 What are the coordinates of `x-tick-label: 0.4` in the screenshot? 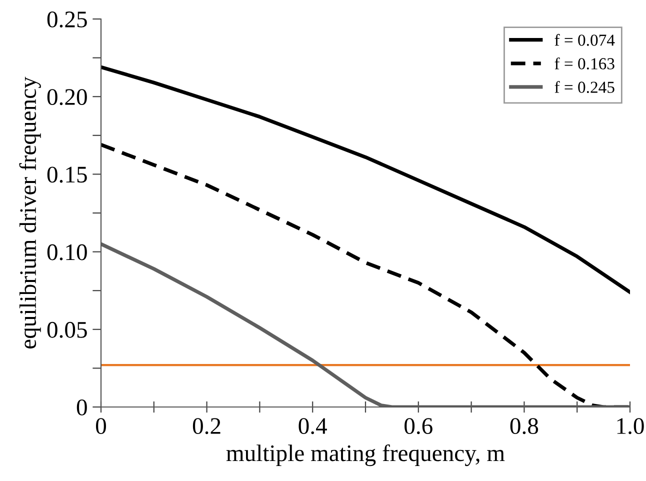 It's located at (312, 426).